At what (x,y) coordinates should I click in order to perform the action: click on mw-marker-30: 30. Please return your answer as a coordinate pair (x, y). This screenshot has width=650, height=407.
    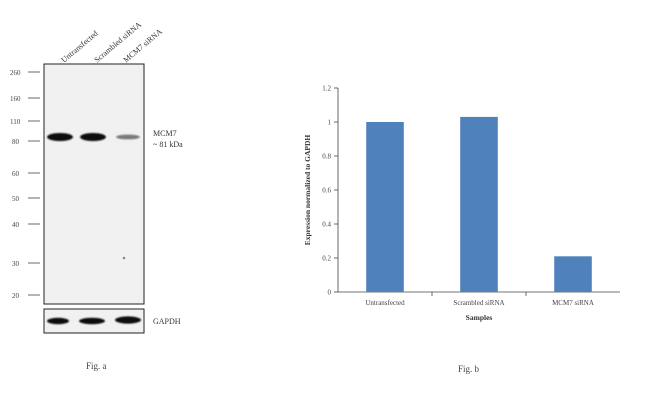
    Looking at the image, I should click on (16, 264).